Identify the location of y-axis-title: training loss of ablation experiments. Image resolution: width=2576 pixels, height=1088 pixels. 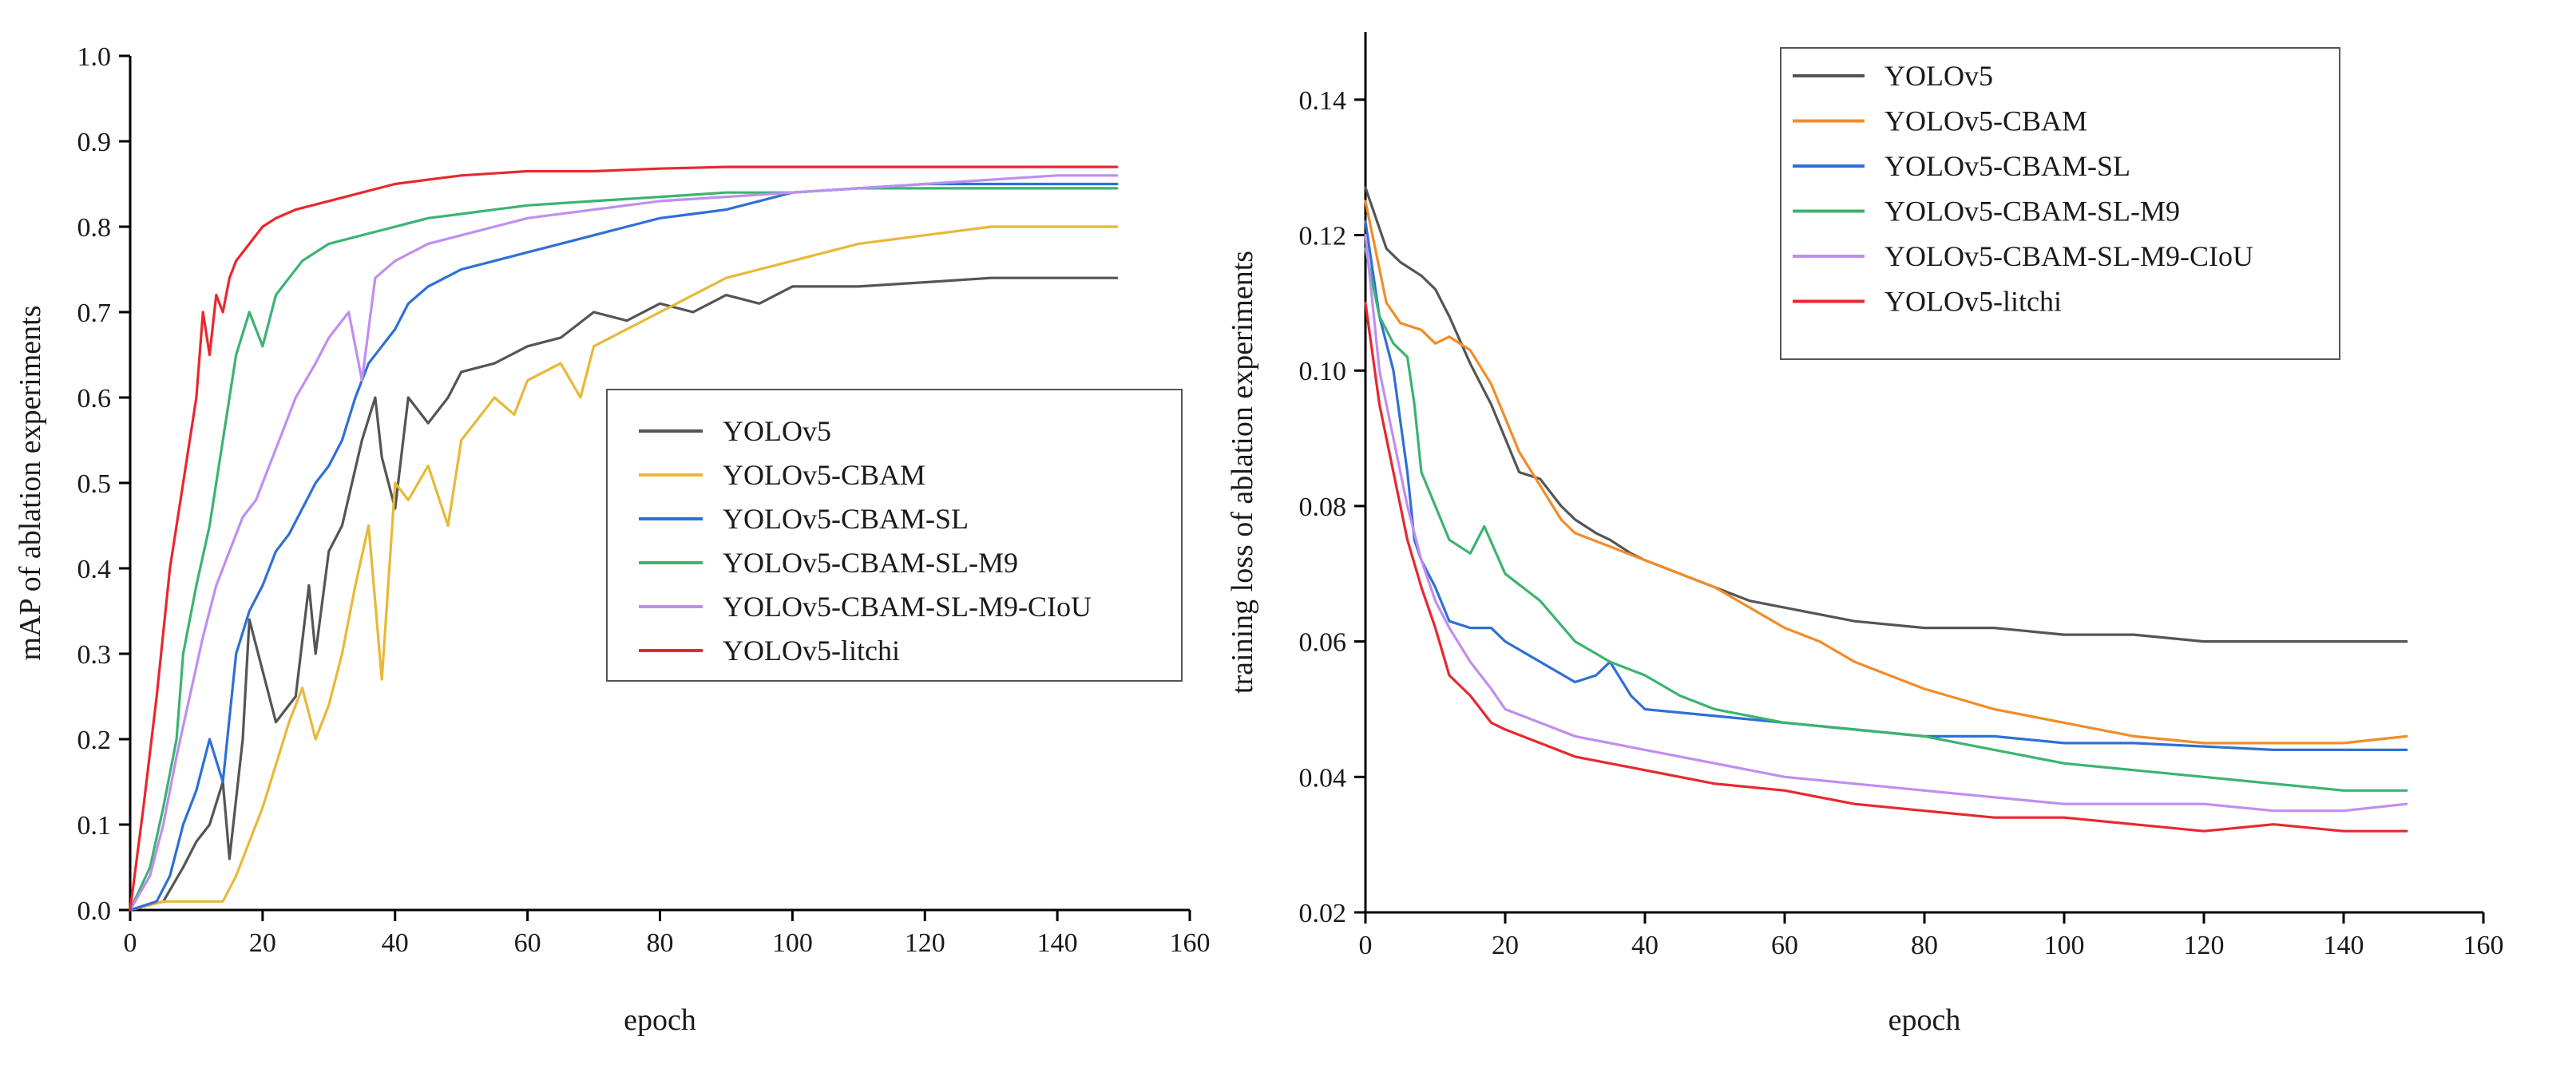
(1243, 472).